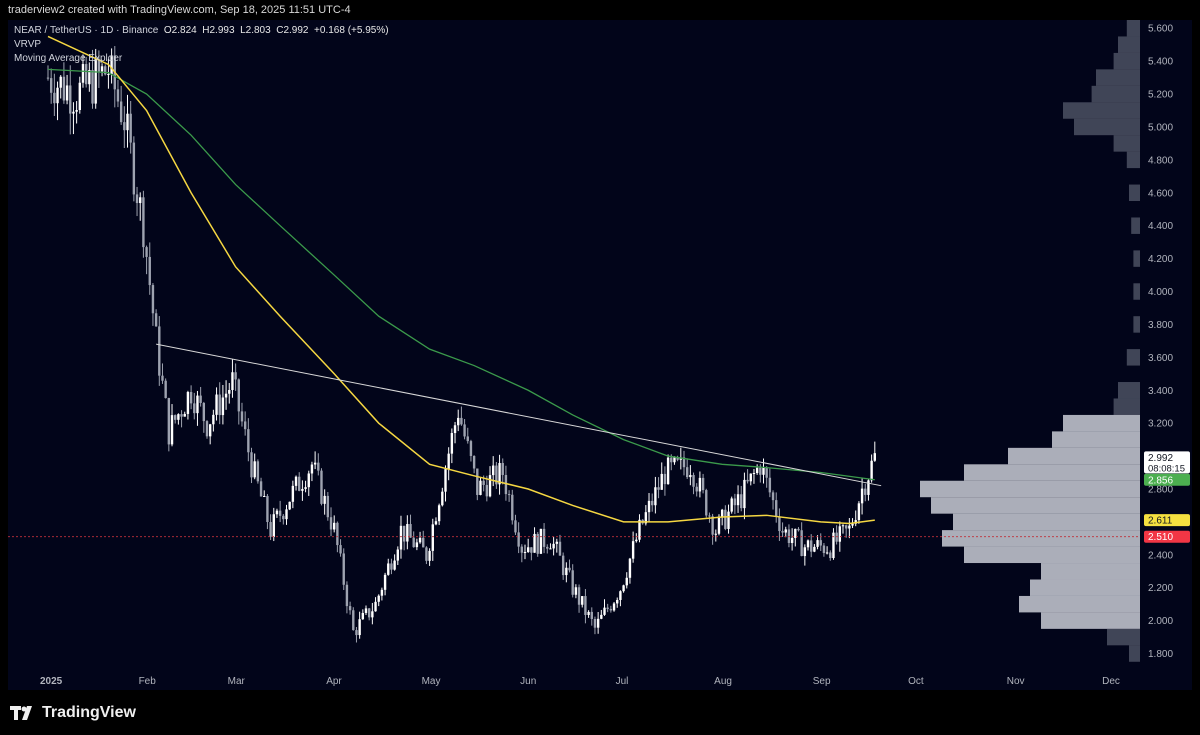 The height and width of the screenshot is (735, 1200). Describe the element at coordinates (218, 30) in the screenshot. I see `high-value: H2.993` at that location.